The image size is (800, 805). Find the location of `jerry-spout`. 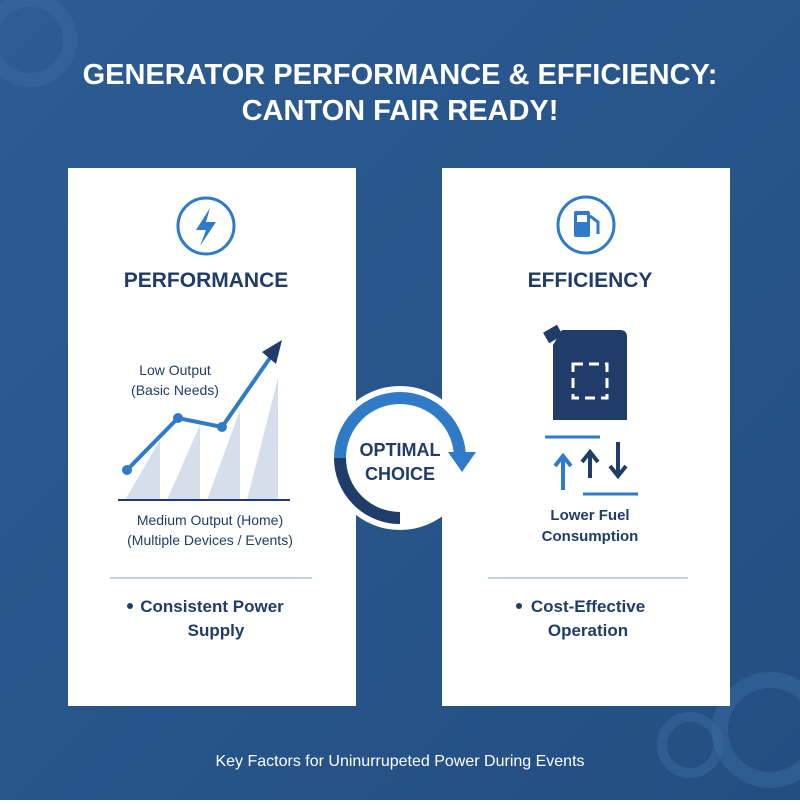

jerry-spout is located at coordinates (553, 334).